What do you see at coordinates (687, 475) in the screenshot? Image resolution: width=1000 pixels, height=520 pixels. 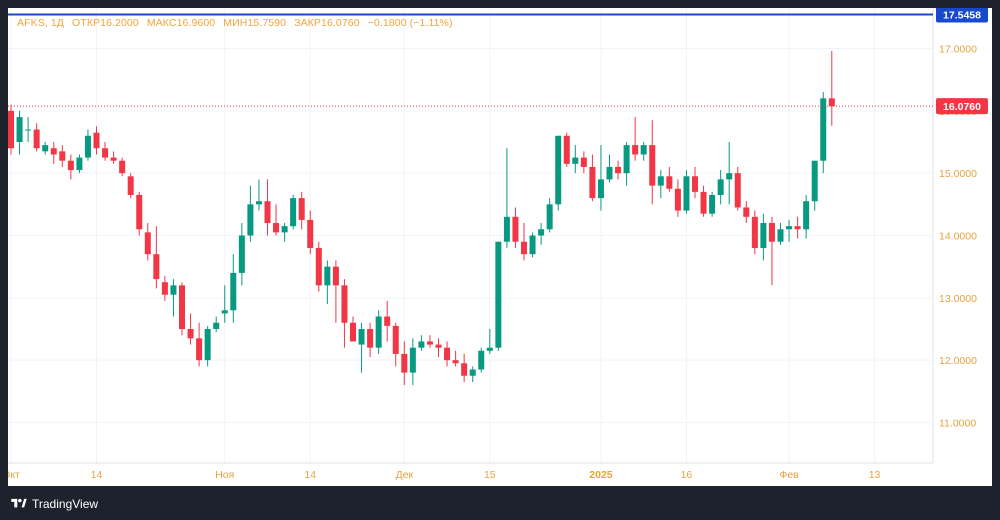 I see `time-axis-label: 16` at bounding box center [687, 475].